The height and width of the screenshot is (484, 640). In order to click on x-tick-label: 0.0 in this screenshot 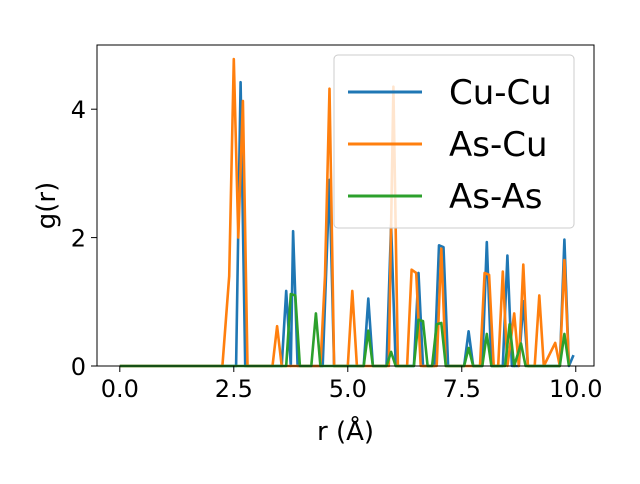, I will do `click(120, 389)`.